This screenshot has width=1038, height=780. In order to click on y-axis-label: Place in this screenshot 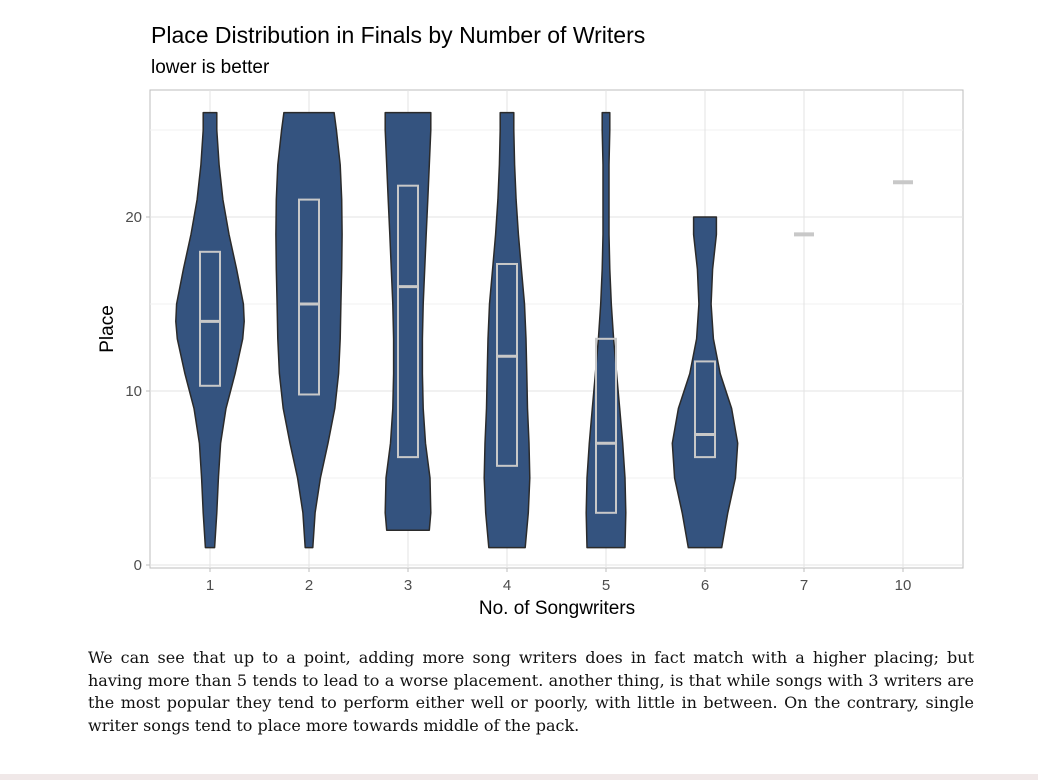, I will do `click(107, 329)`.